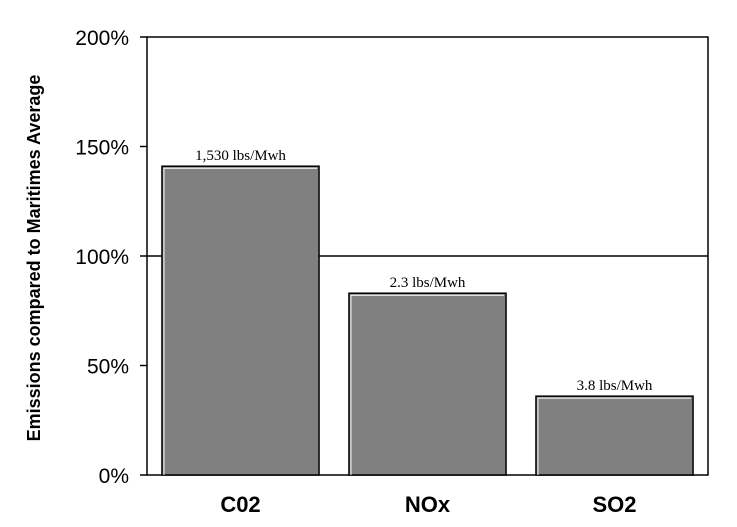 Image resolution: width=737 pixels, height=527 pixels. What do you see at coordinates (102, 257) in the screenshot?
I see `y-tick-label: 100%` at bounding box center [102, 257].